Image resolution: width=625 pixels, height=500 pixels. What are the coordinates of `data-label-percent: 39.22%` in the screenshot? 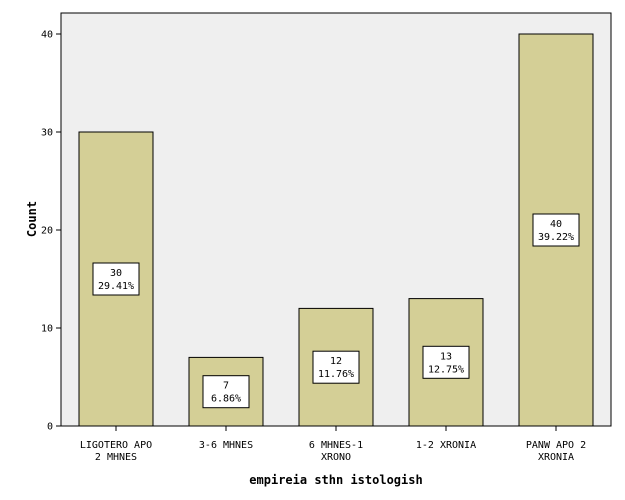 It's located at (556, 237).